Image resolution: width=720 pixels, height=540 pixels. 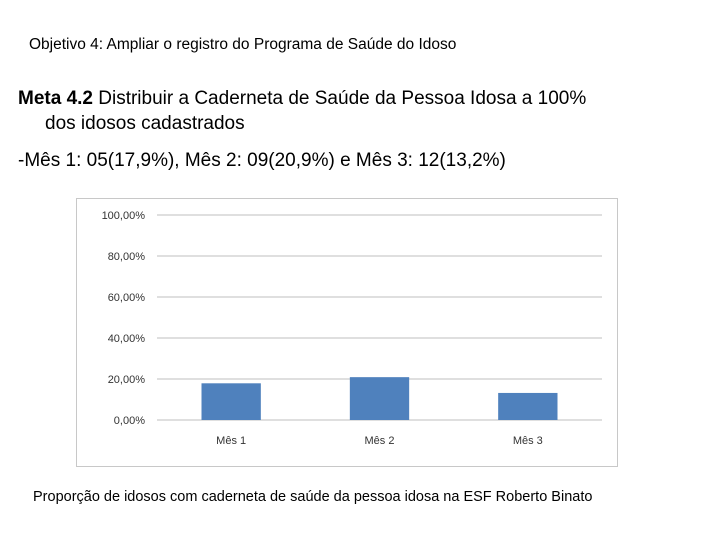 I want to click on goal-label: Meta 4.2, so click(x=55, y=98).